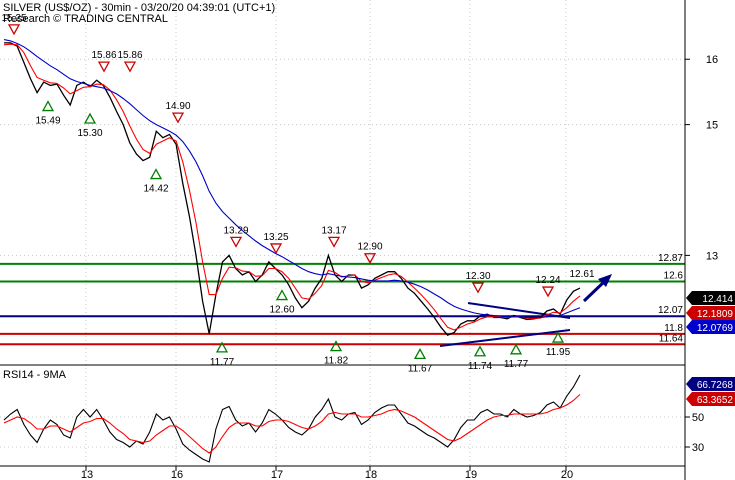  Describe the element at coordinates (710, 348) in the screenshot. I see `value-boxes: 12.414 12.1809 12.0769 66.7268 63.3652` at that location.